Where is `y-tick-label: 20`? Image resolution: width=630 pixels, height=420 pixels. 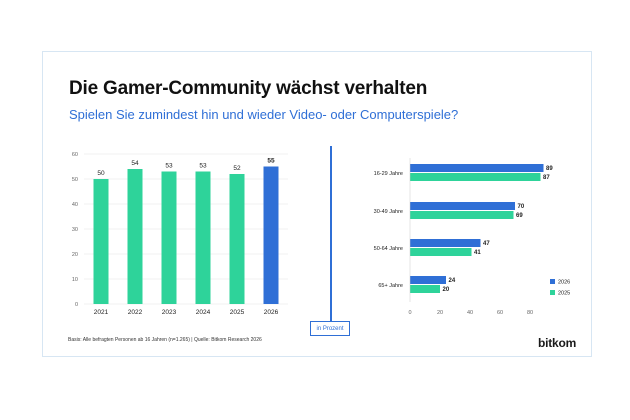 y-tick-label: 20 is located at coordinates (75, 255).